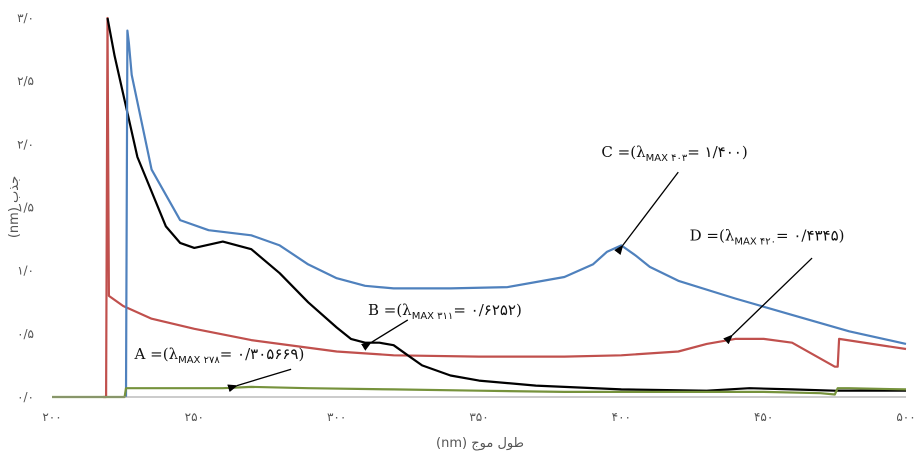 This screenshot has width=917, height=455. What do you see at coordinates (674, 153) in the screenshot?
I see `annotation-label: C =(λMAX ۴۰۳= ۱/۴۰۰)` at bounding box center [674, 153].